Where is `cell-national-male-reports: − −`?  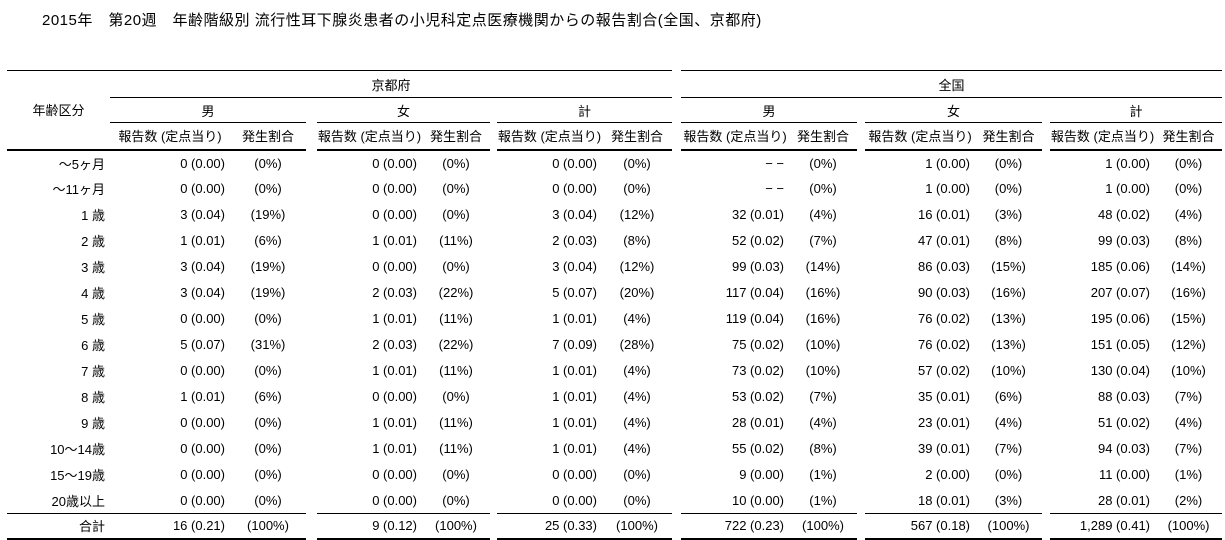 cell-national-male-reports: − − is located at coordinates (775, 163).